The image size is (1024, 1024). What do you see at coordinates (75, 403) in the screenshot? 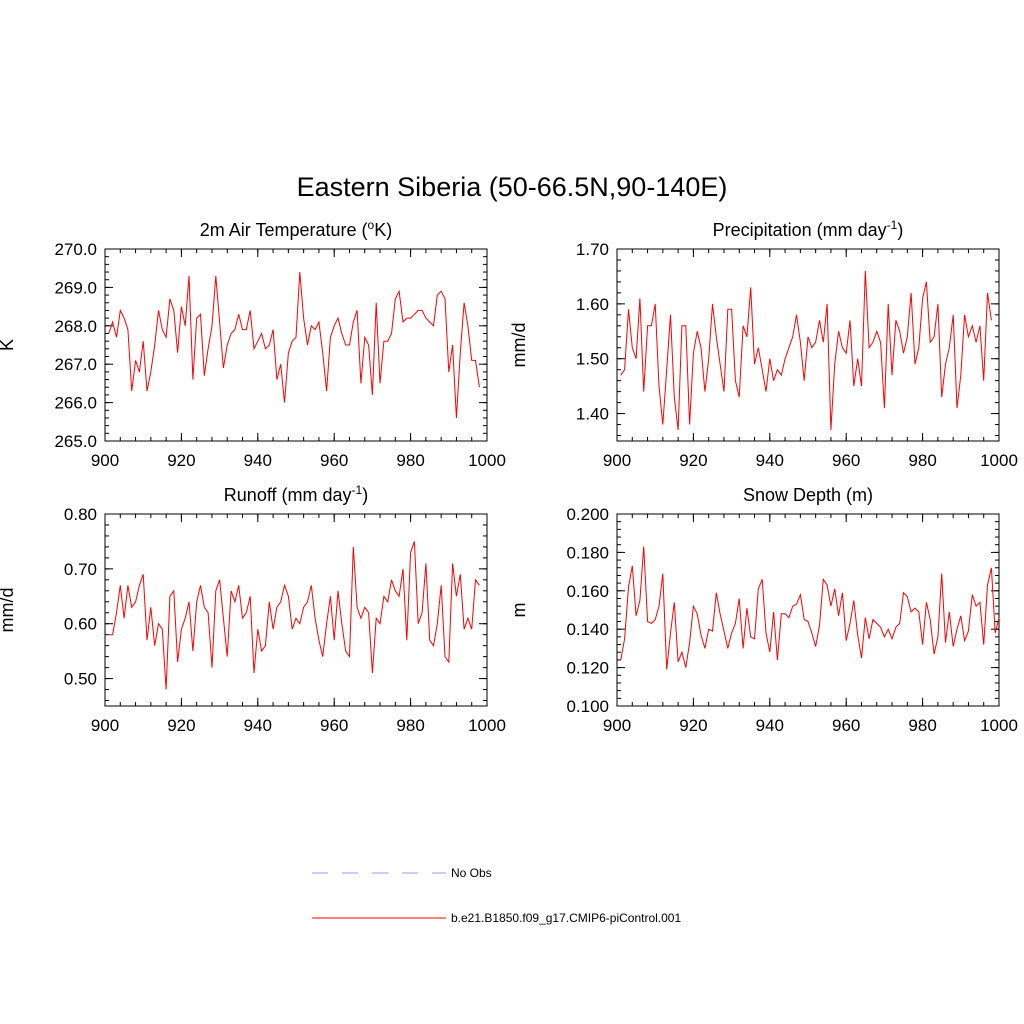
I see `y-tick-label: 266.0` at bounding box center [75, 403].